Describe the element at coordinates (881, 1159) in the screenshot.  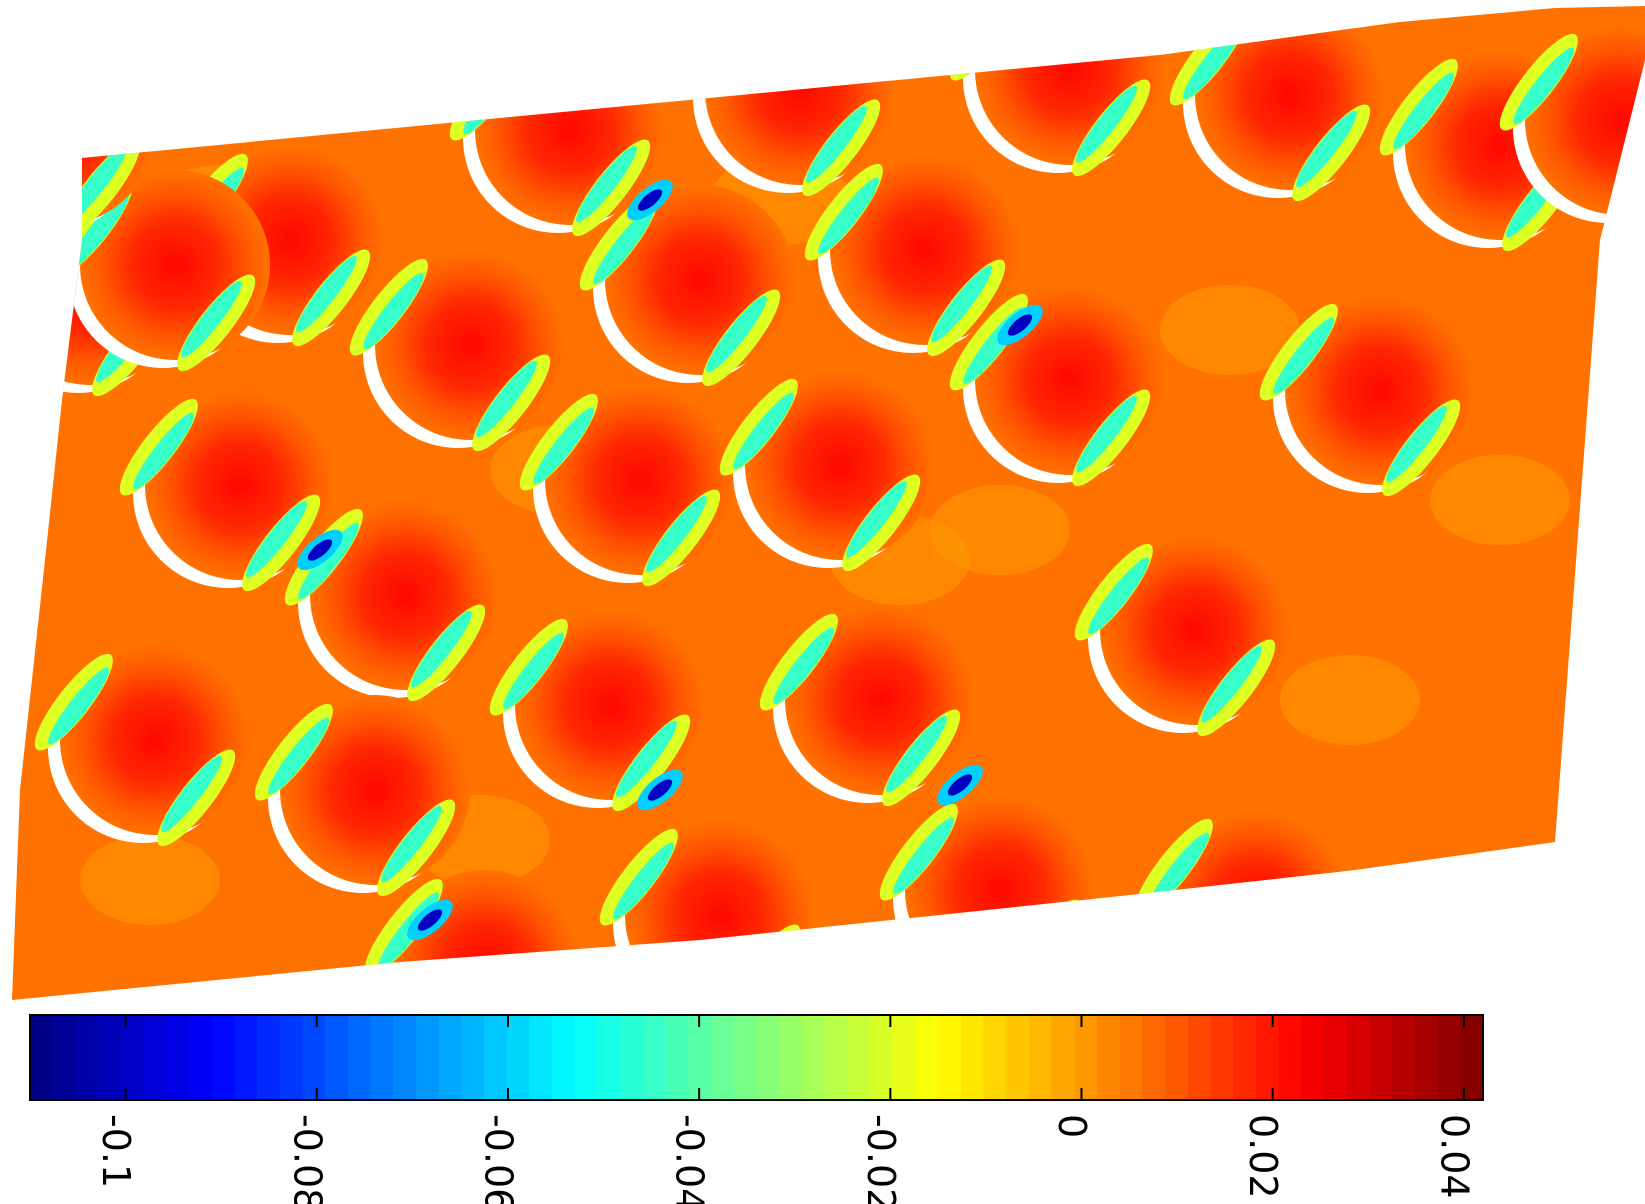
I see `colorbar-tick-label: -0.02` at that location.